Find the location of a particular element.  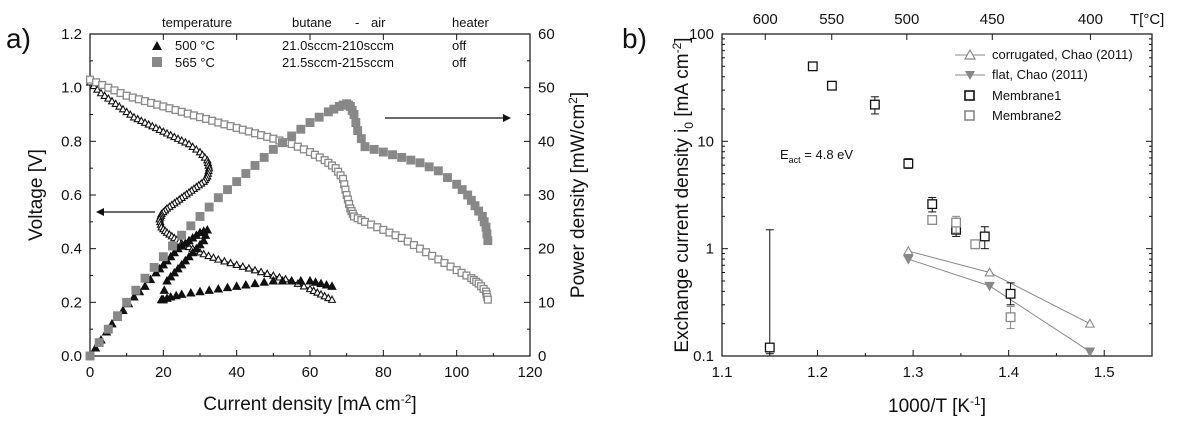

left-y-tick-label: 1.0 is located at coordinates (71, 88).